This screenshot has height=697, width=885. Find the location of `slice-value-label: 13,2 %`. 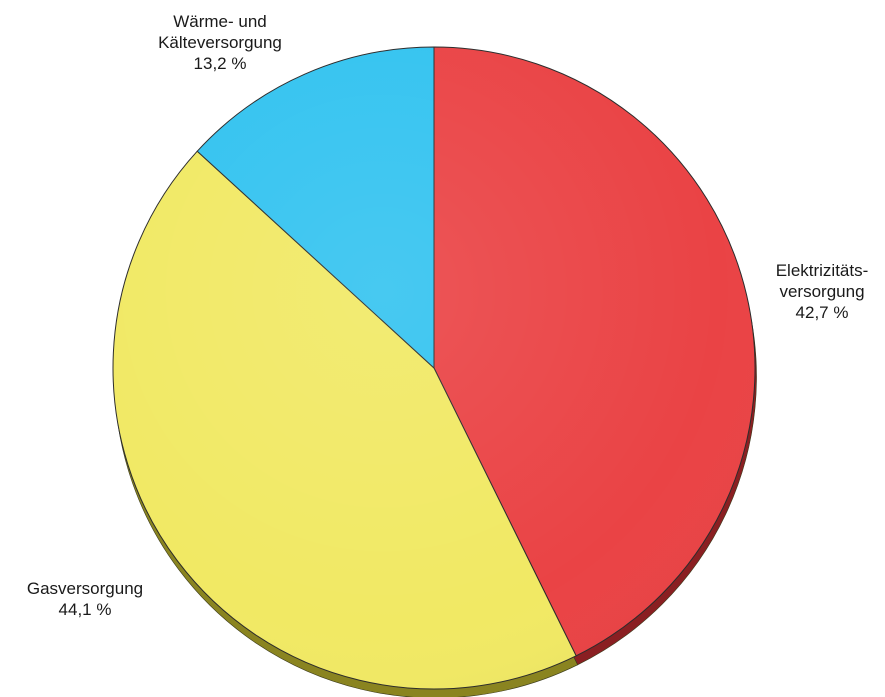

slice-value-label: 13,2 % is located at coordinates (220, 63).